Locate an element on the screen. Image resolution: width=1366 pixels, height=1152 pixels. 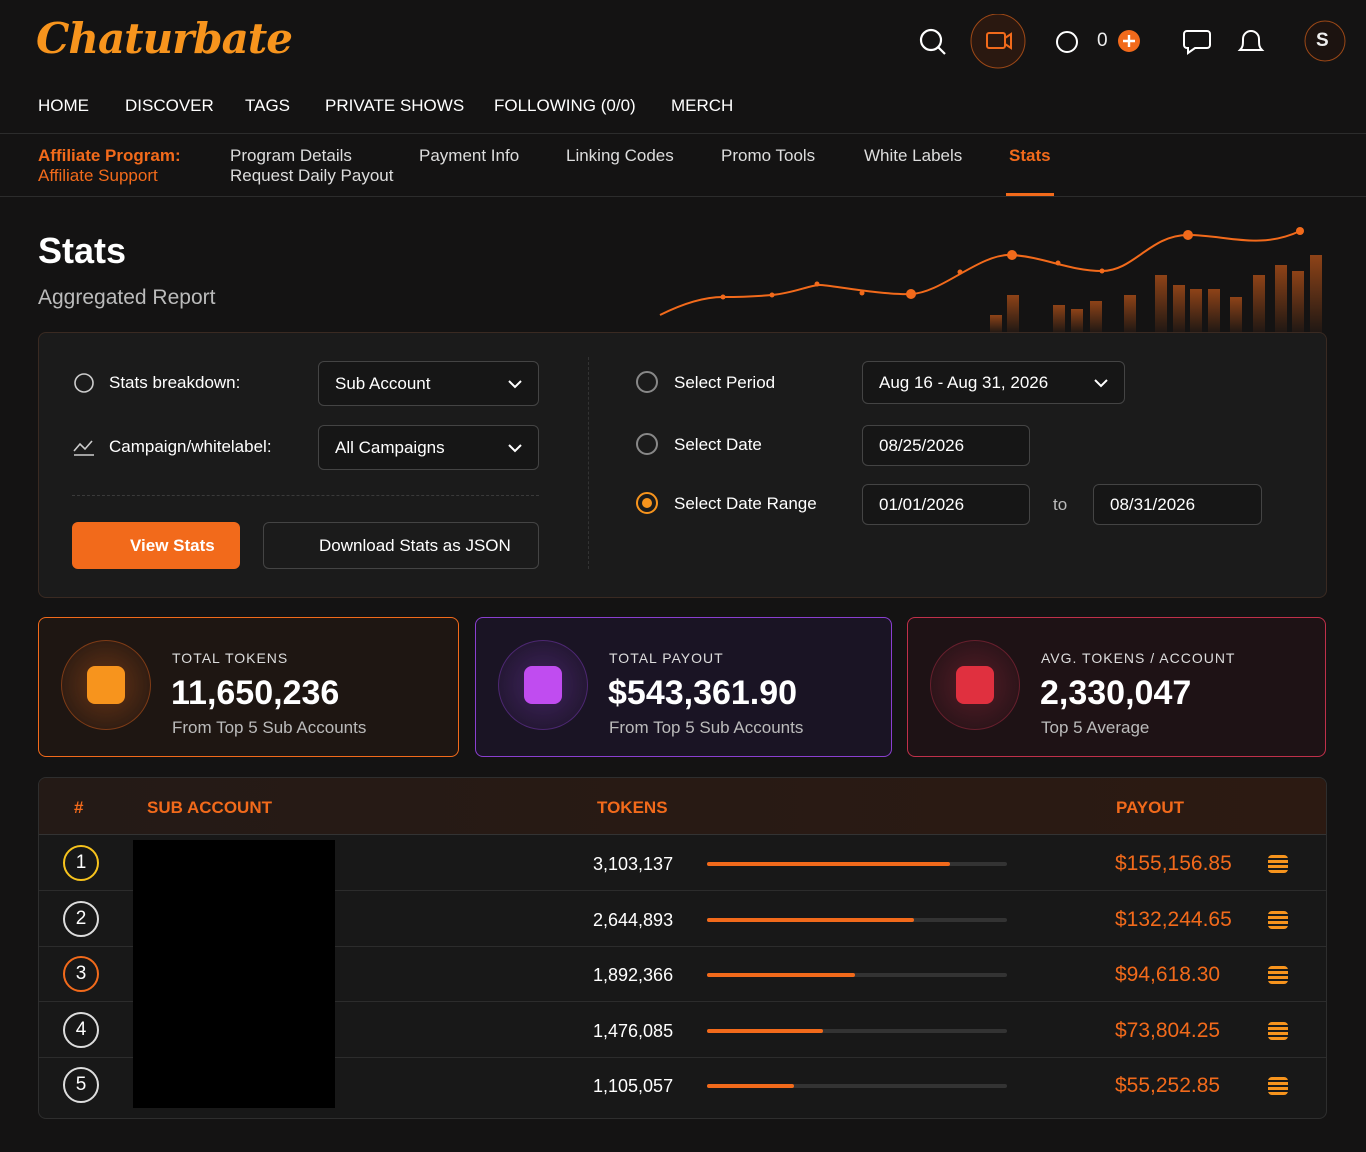
tokens: 2,644,893 is located at coordinates (633, 919).